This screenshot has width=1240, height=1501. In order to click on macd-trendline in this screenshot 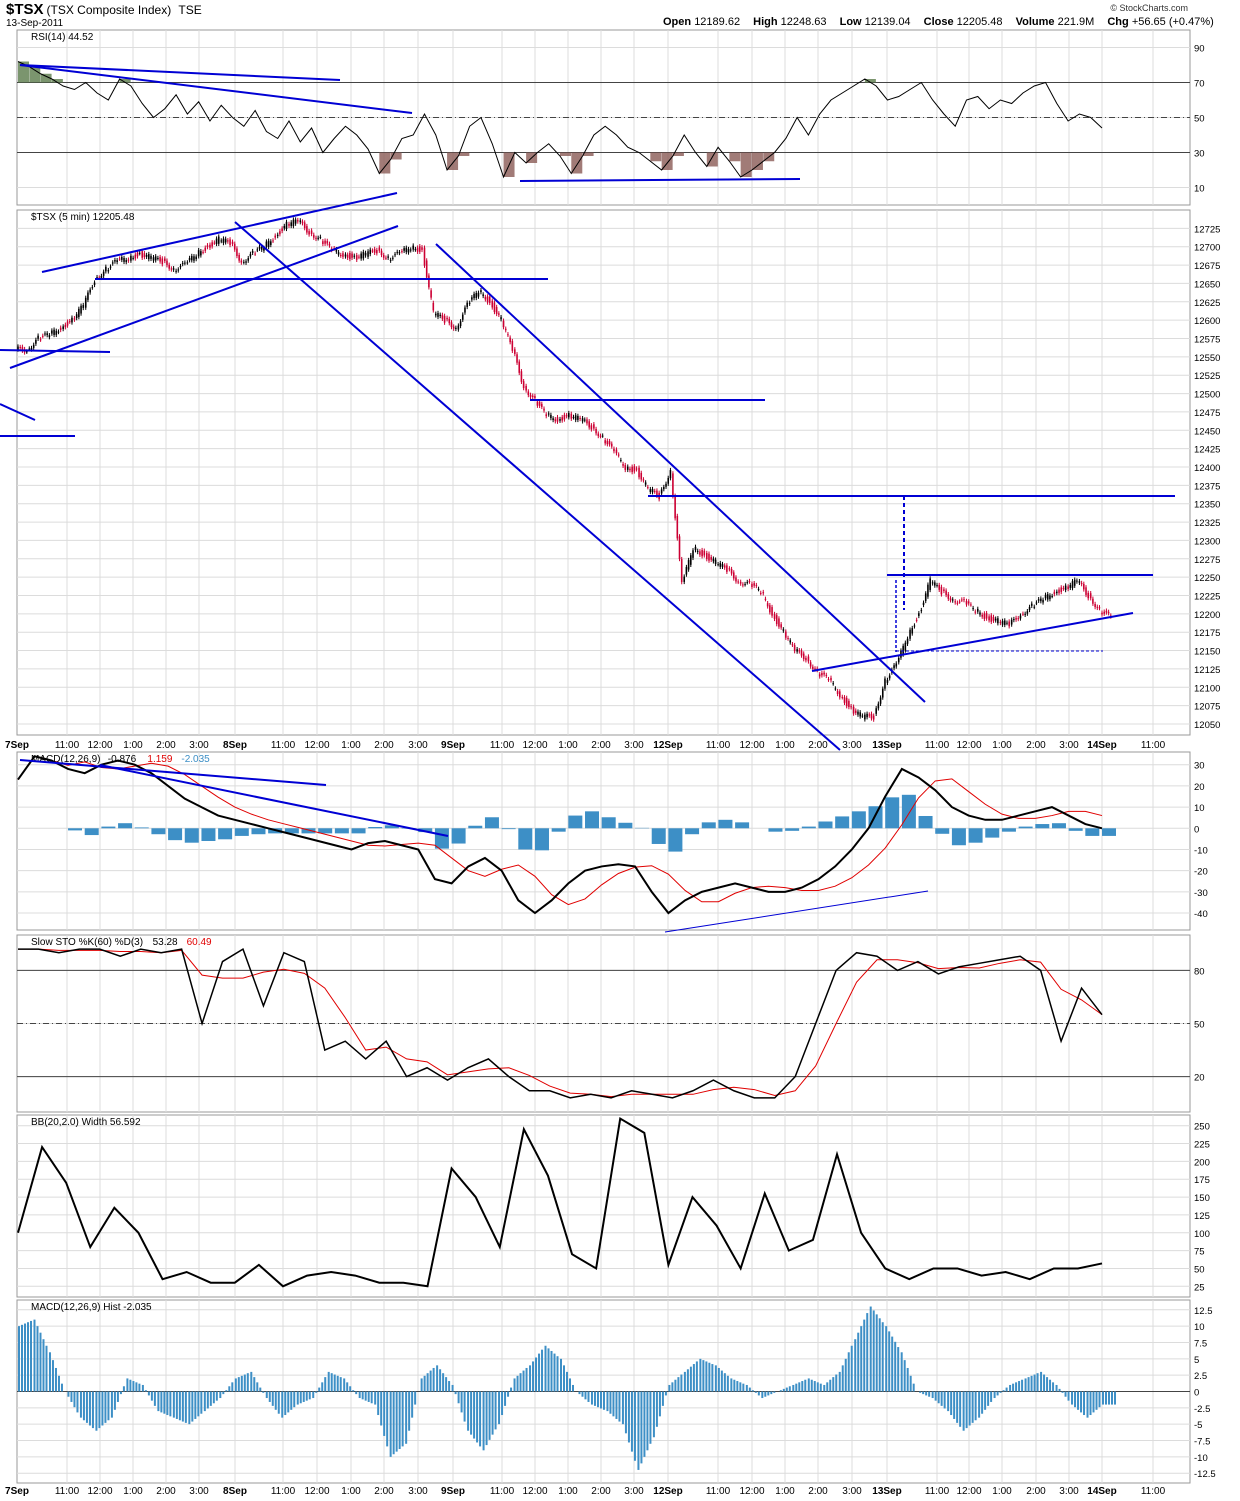, I will do `click(274, 800)`.